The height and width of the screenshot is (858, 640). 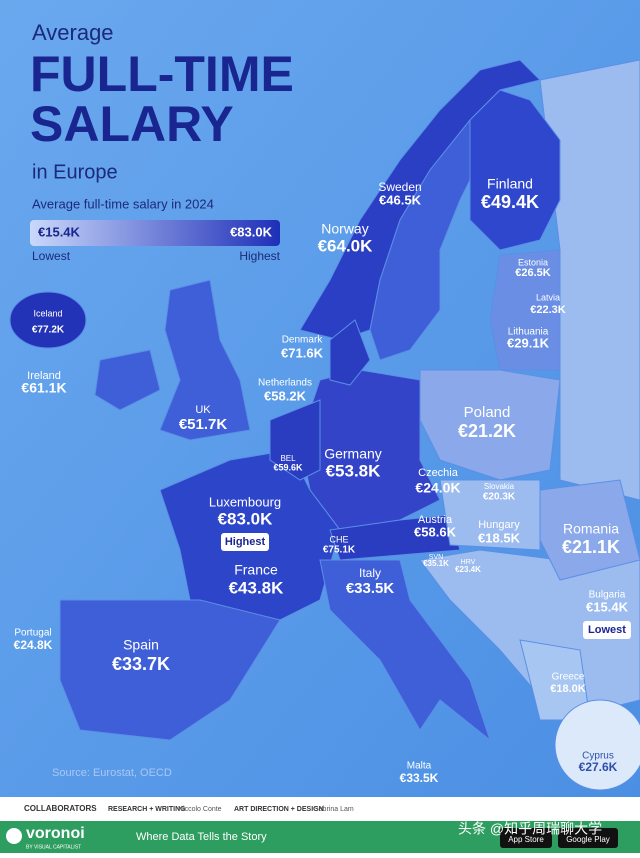 What do you see at coordinates (528, 342) in the screenshot?
I see `country-value: €29.1K` at bounding box center [528, 342].